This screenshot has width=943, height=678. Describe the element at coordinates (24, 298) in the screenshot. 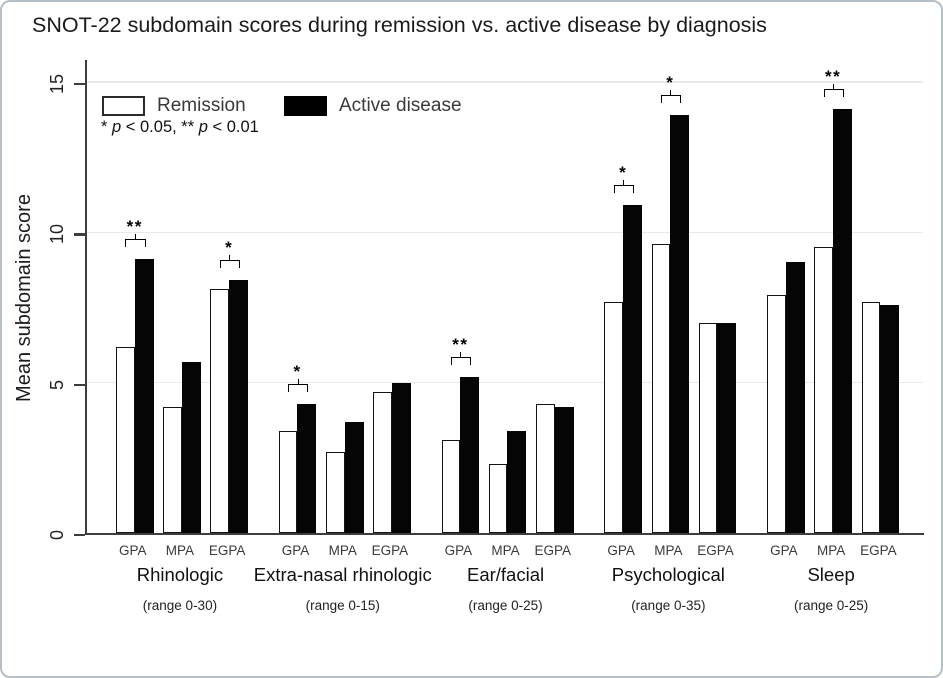

I see `y-axis-title: Mean subdomain score` at that location.